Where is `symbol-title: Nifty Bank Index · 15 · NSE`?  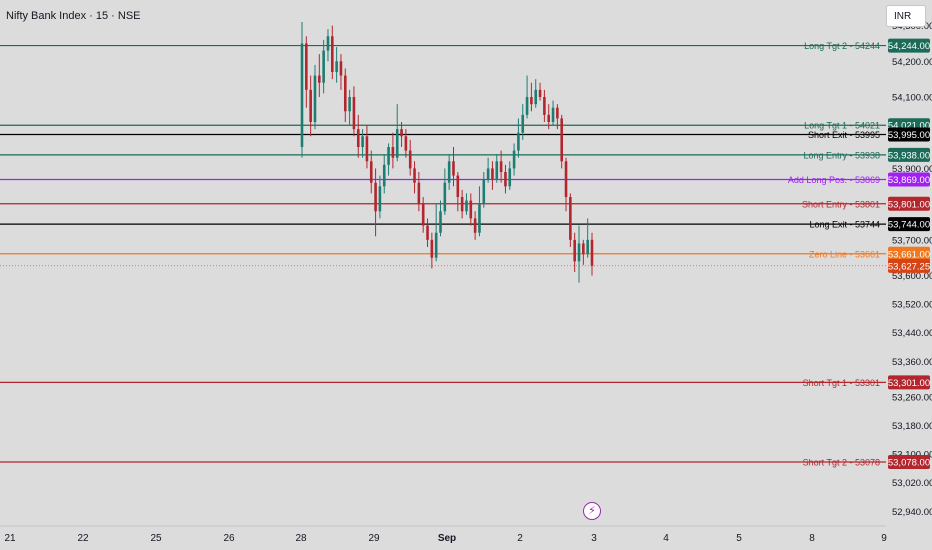 symbol-title: Nifty Bank Index · 15 · NSE is located at coordinates (73, 16).